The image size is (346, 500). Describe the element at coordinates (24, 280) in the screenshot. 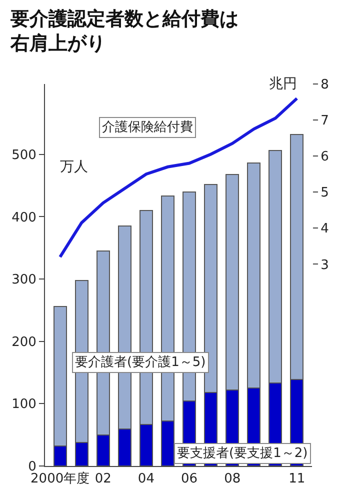

I see `y-tick-label: 300` at that location.